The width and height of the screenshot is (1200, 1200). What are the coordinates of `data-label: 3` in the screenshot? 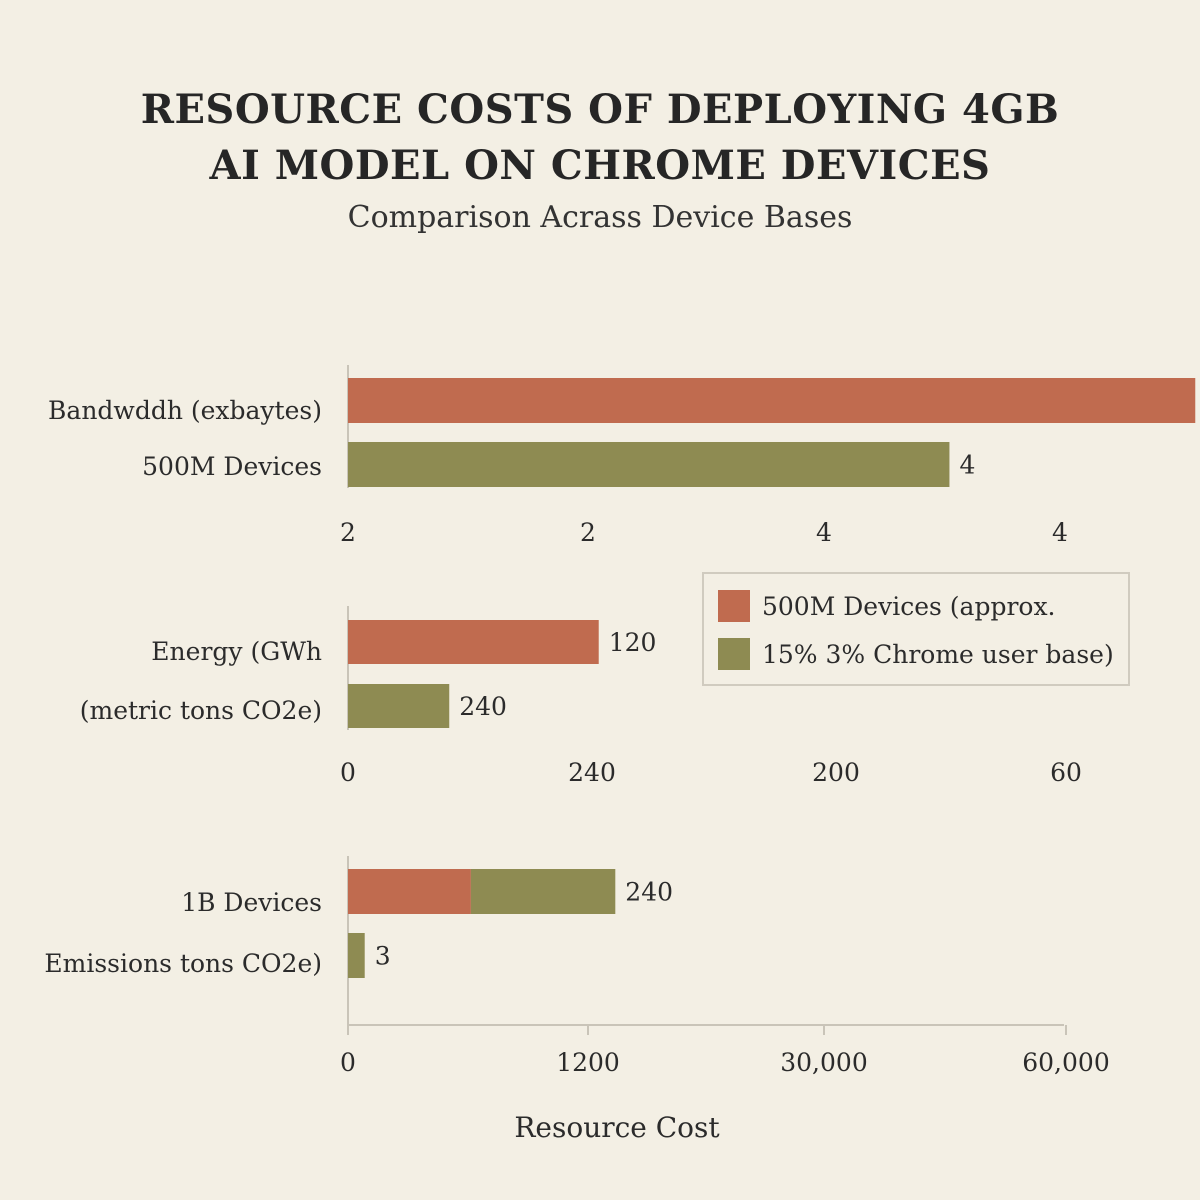 It's located at (383, 956).